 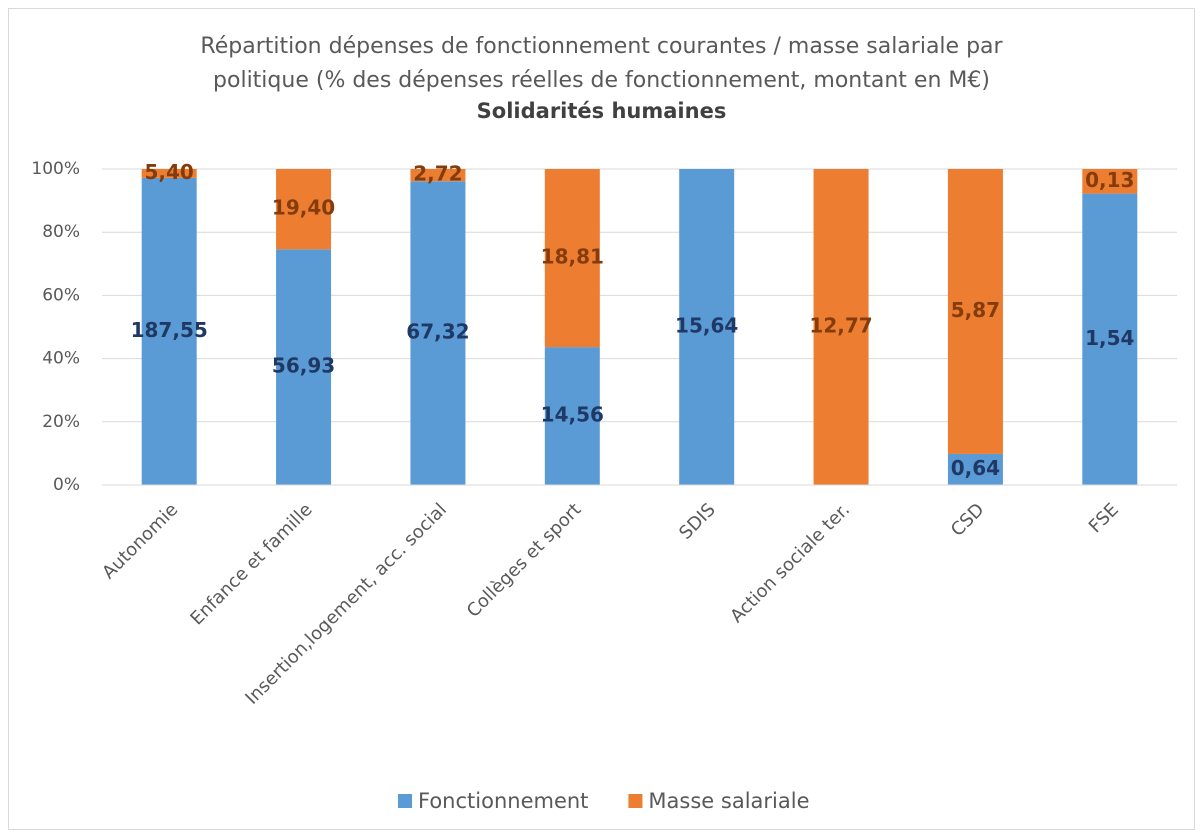 What do you see at coordinates (66, 485) in the screenshot?
I see `y-tick-label: 0%` at bounding box center [66, 485].